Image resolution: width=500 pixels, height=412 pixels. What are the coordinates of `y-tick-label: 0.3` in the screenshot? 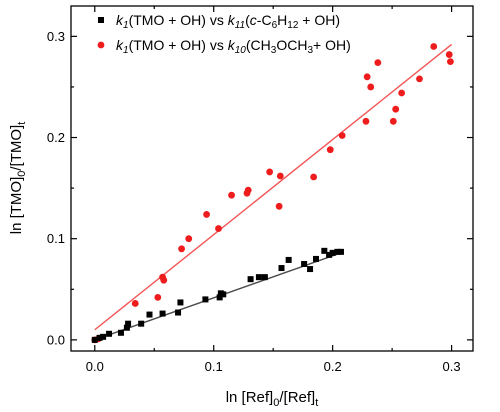 It's located at (56, 36).